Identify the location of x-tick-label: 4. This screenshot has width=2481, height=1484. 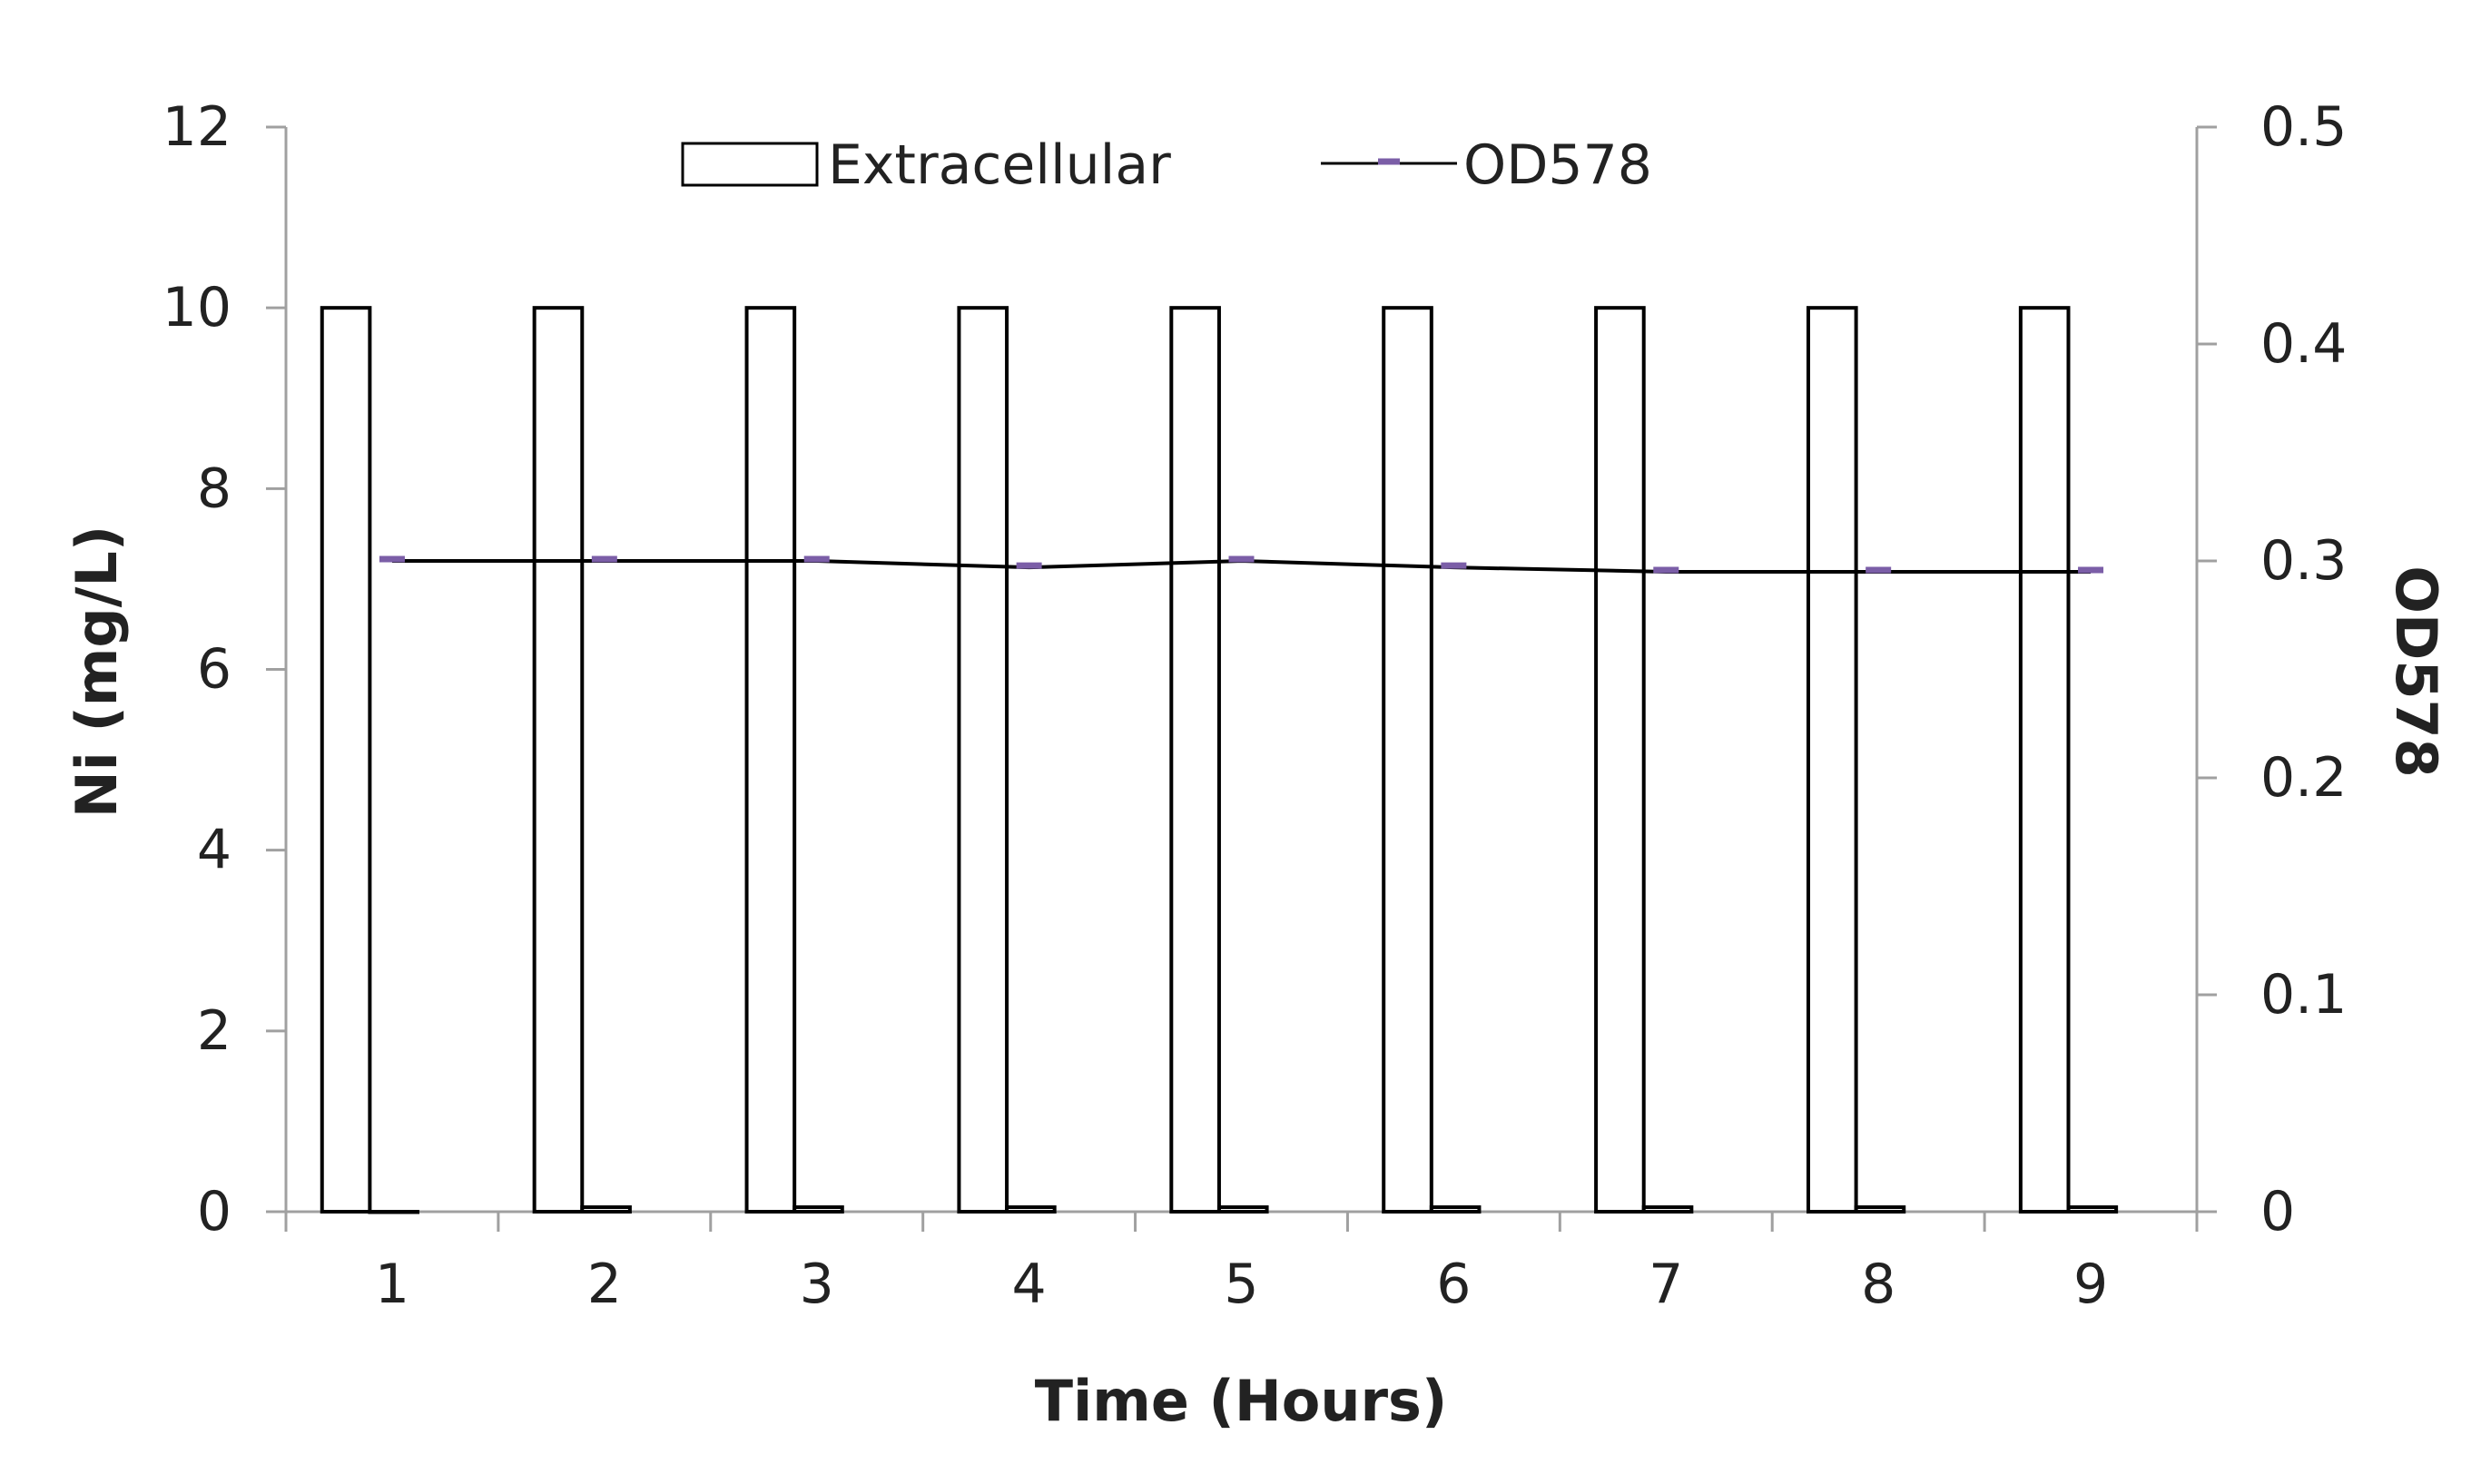
(1029, 1284).